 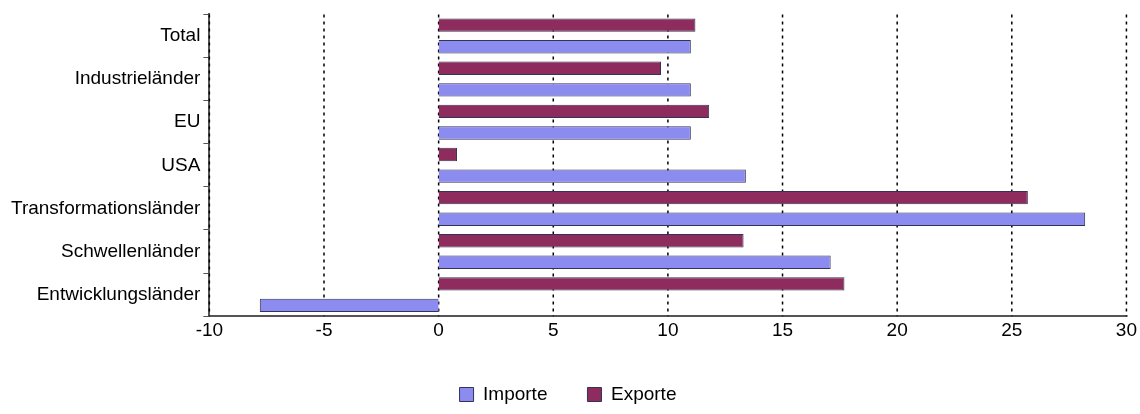 I want to click on y-tick-label: USA, so click(x=181, y=164).